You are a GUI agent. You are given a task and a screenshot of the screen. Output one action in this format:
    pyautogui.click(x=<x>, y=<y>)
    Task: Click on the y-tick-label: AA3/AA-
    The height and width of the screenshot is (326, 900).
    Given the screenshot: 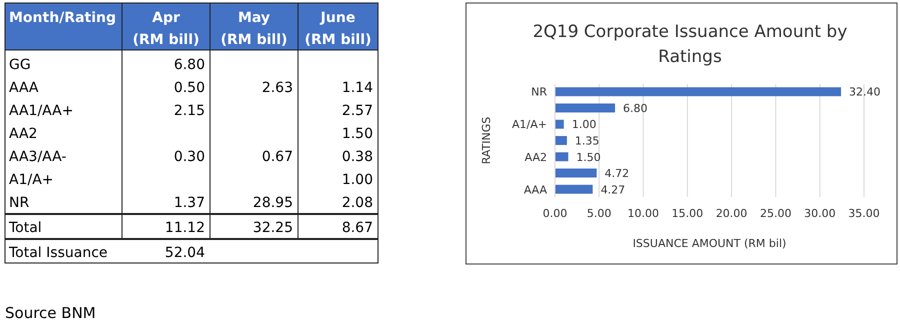 What is the action you would take?
    pyautogui.click(x=37, y=157)
    